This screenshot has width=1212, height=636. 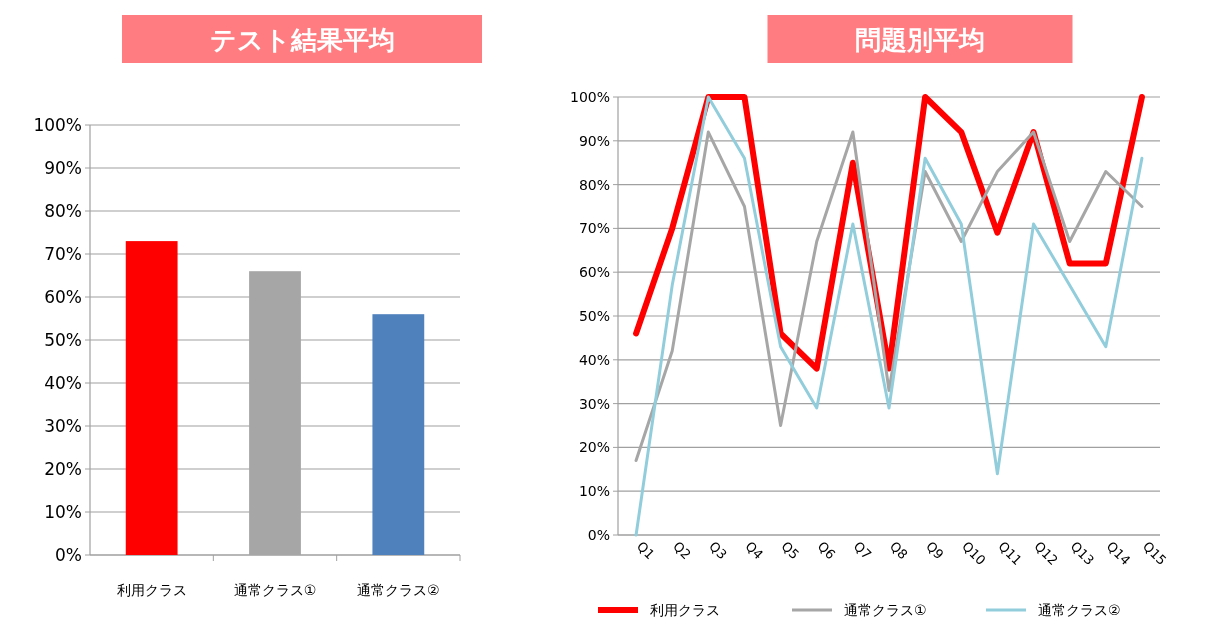 I want to click on x-tick-label: Q2, so click(x=682, y=550).